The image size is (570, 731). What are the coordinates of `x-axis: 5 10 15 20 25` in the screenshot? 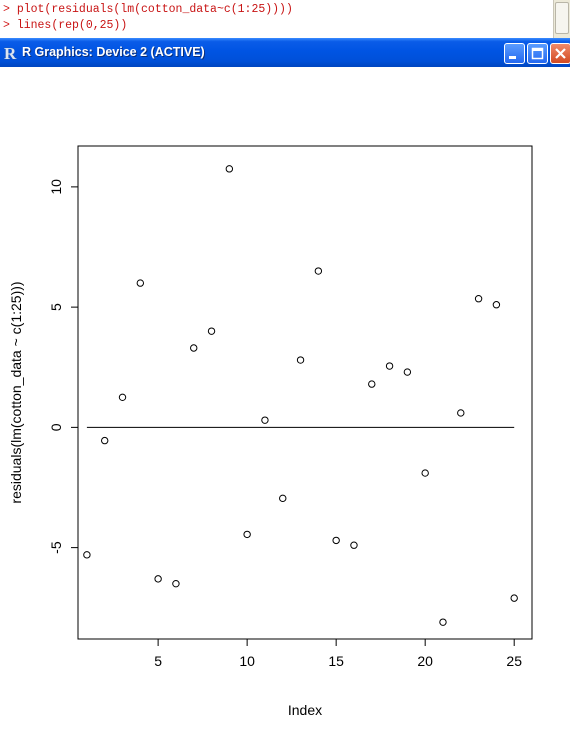 It's located at (338, 653).